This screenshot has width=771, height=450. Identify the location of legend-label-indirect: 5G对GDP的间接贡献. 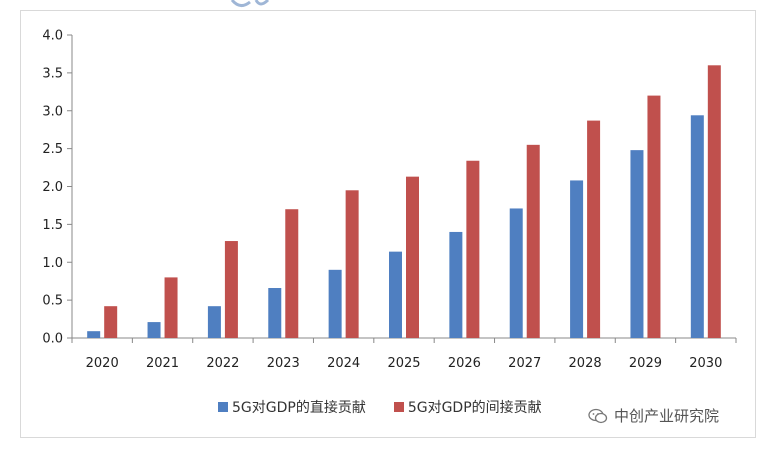
(474, 408).